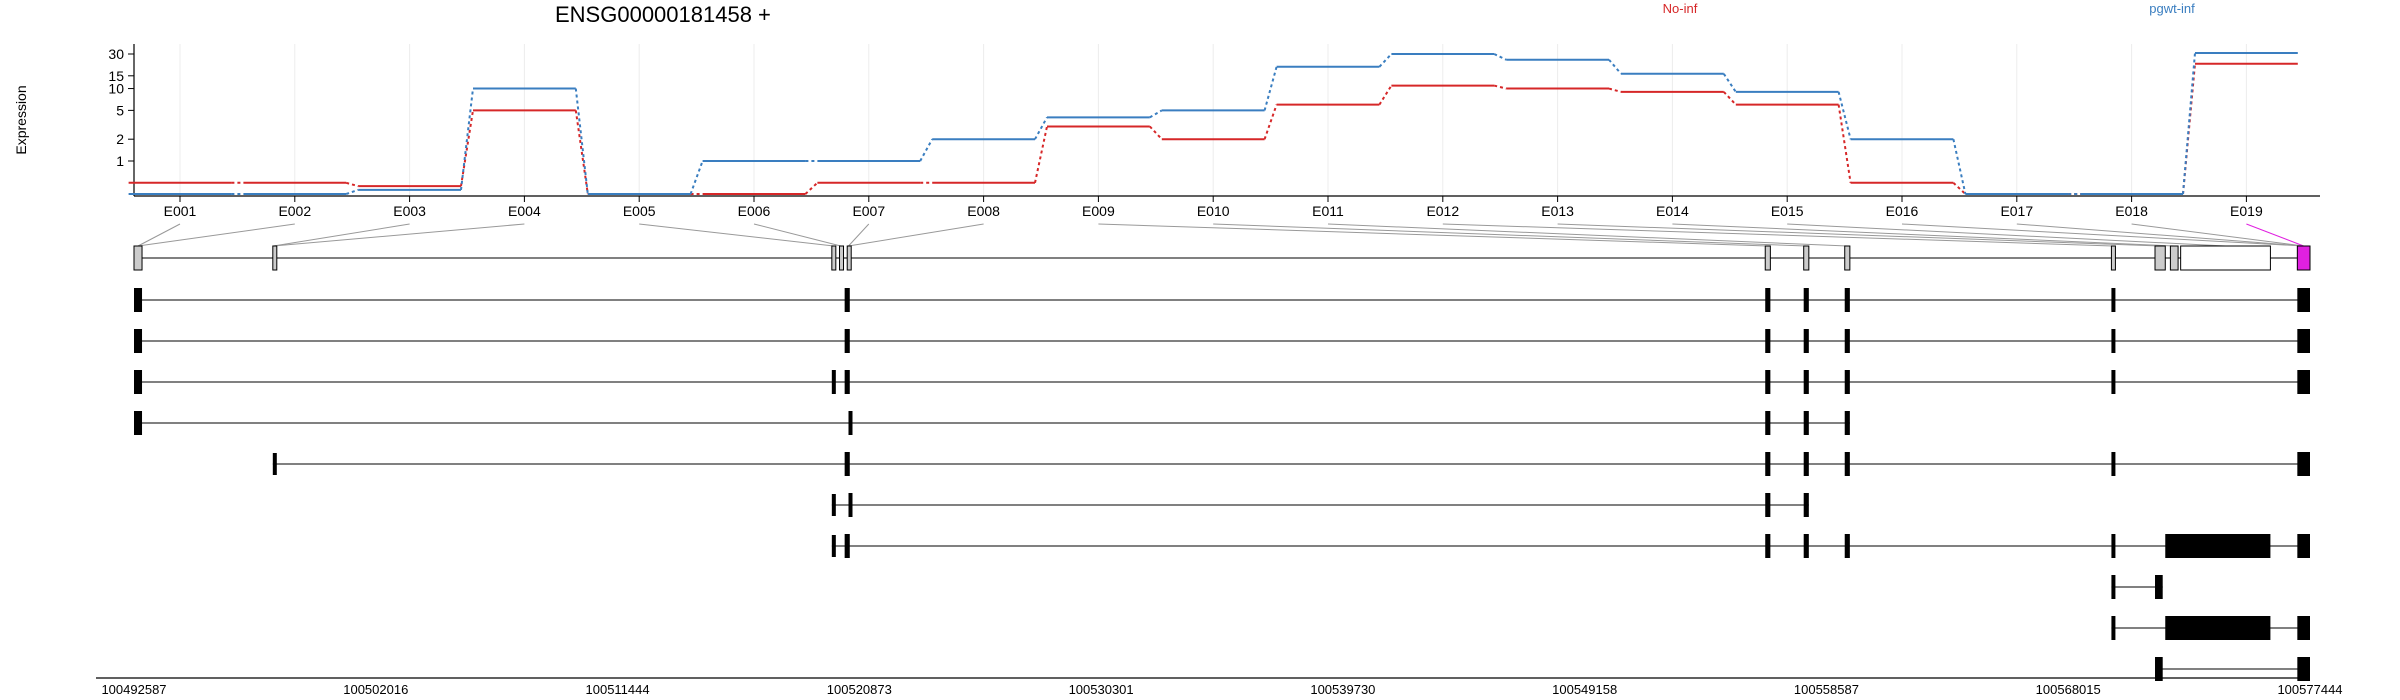 Image resolution: width=2400 pixels, height=700 pixels. I want to click on chart-title: ENSG00000181458 +, so click(663, 14).